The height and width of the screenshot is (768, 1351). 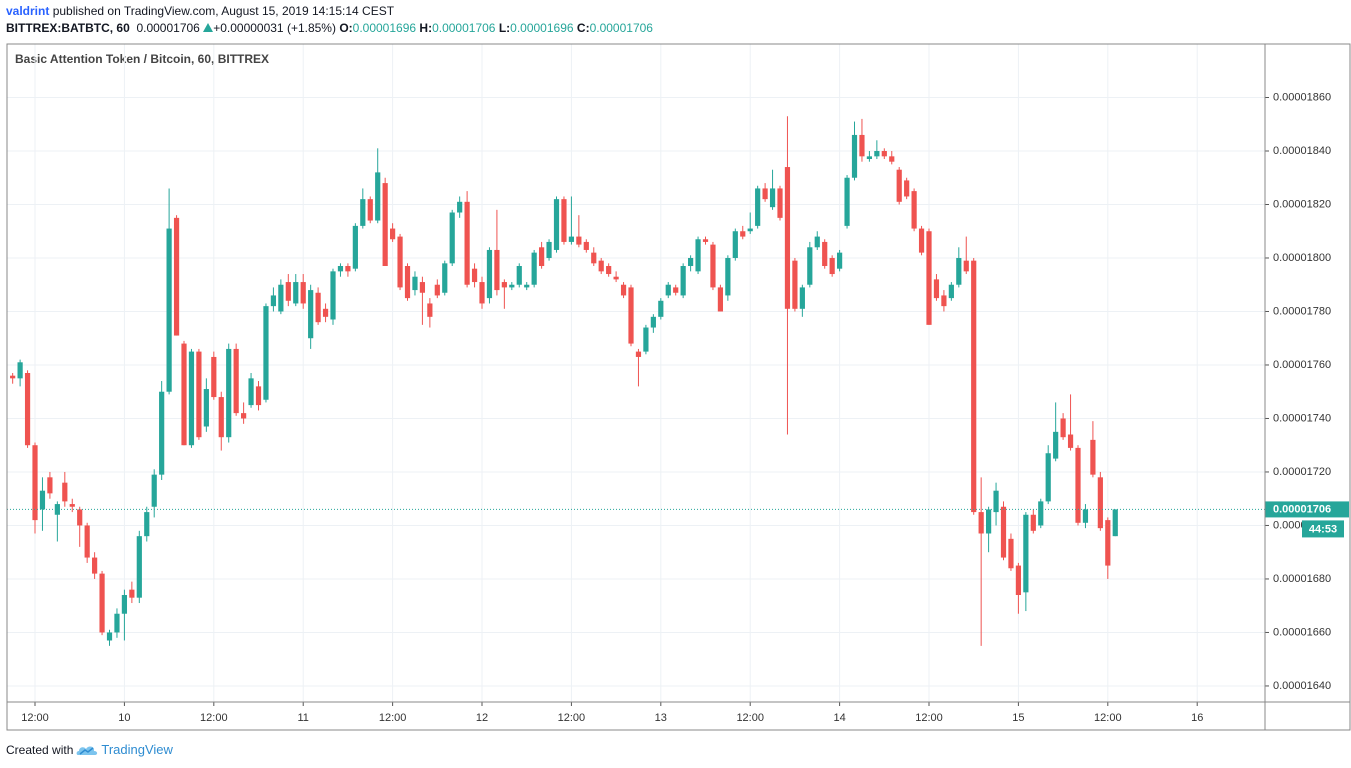 What do you see at coordinates (208, 27) in the screenshot?
I see `up-arrow` at bounding box center [208, 27].